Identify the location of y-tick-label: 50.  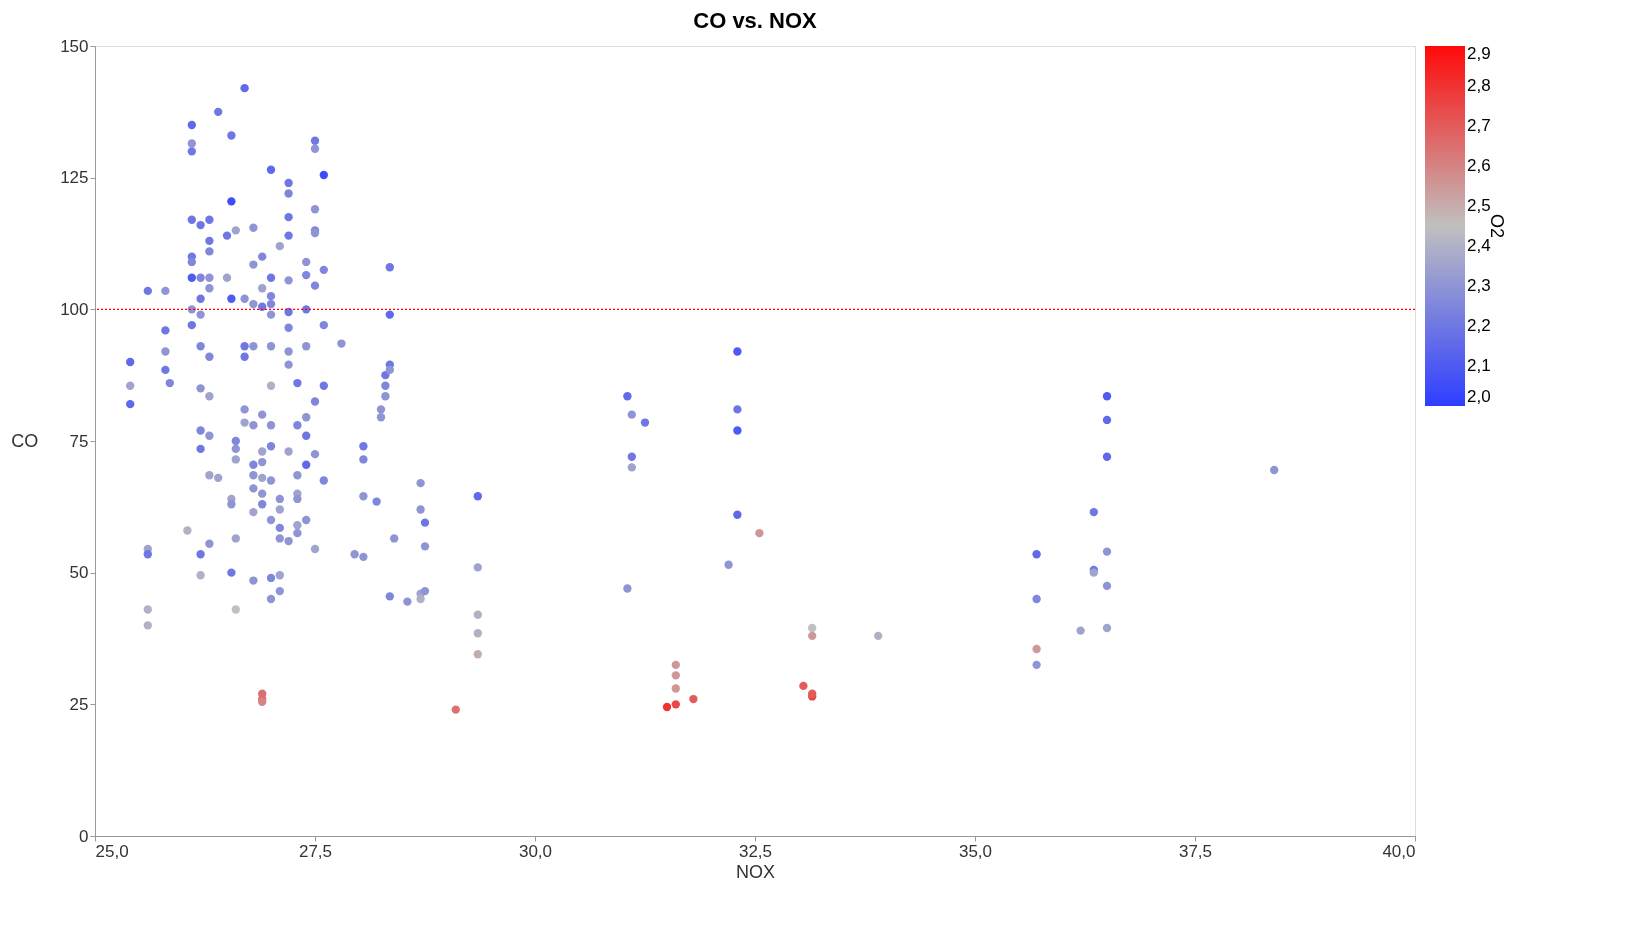
(79, 573).